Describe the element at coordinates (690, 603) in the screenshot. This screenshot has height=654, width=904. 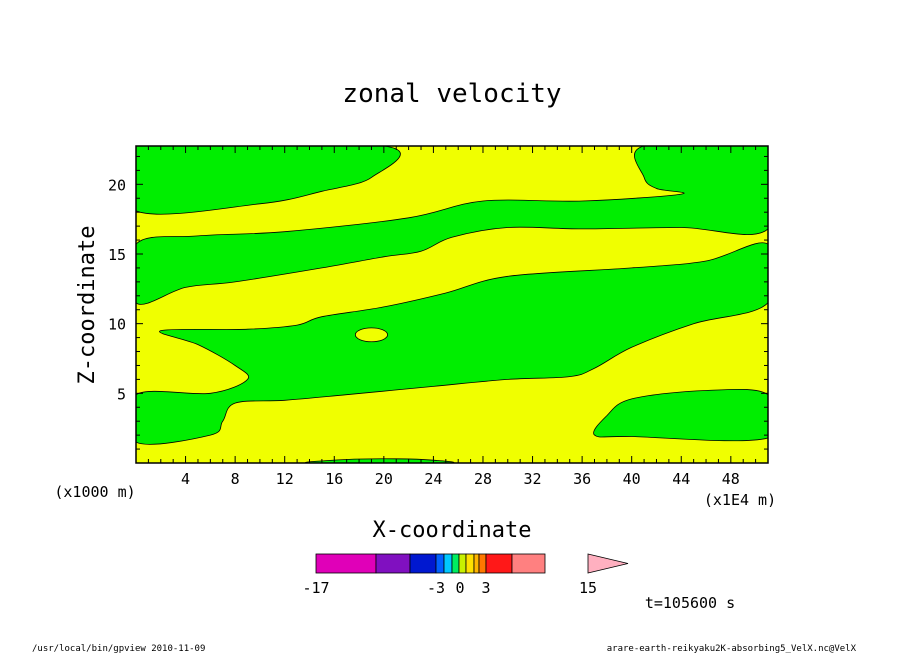
I see `time-label: t=105600 s` at that location.